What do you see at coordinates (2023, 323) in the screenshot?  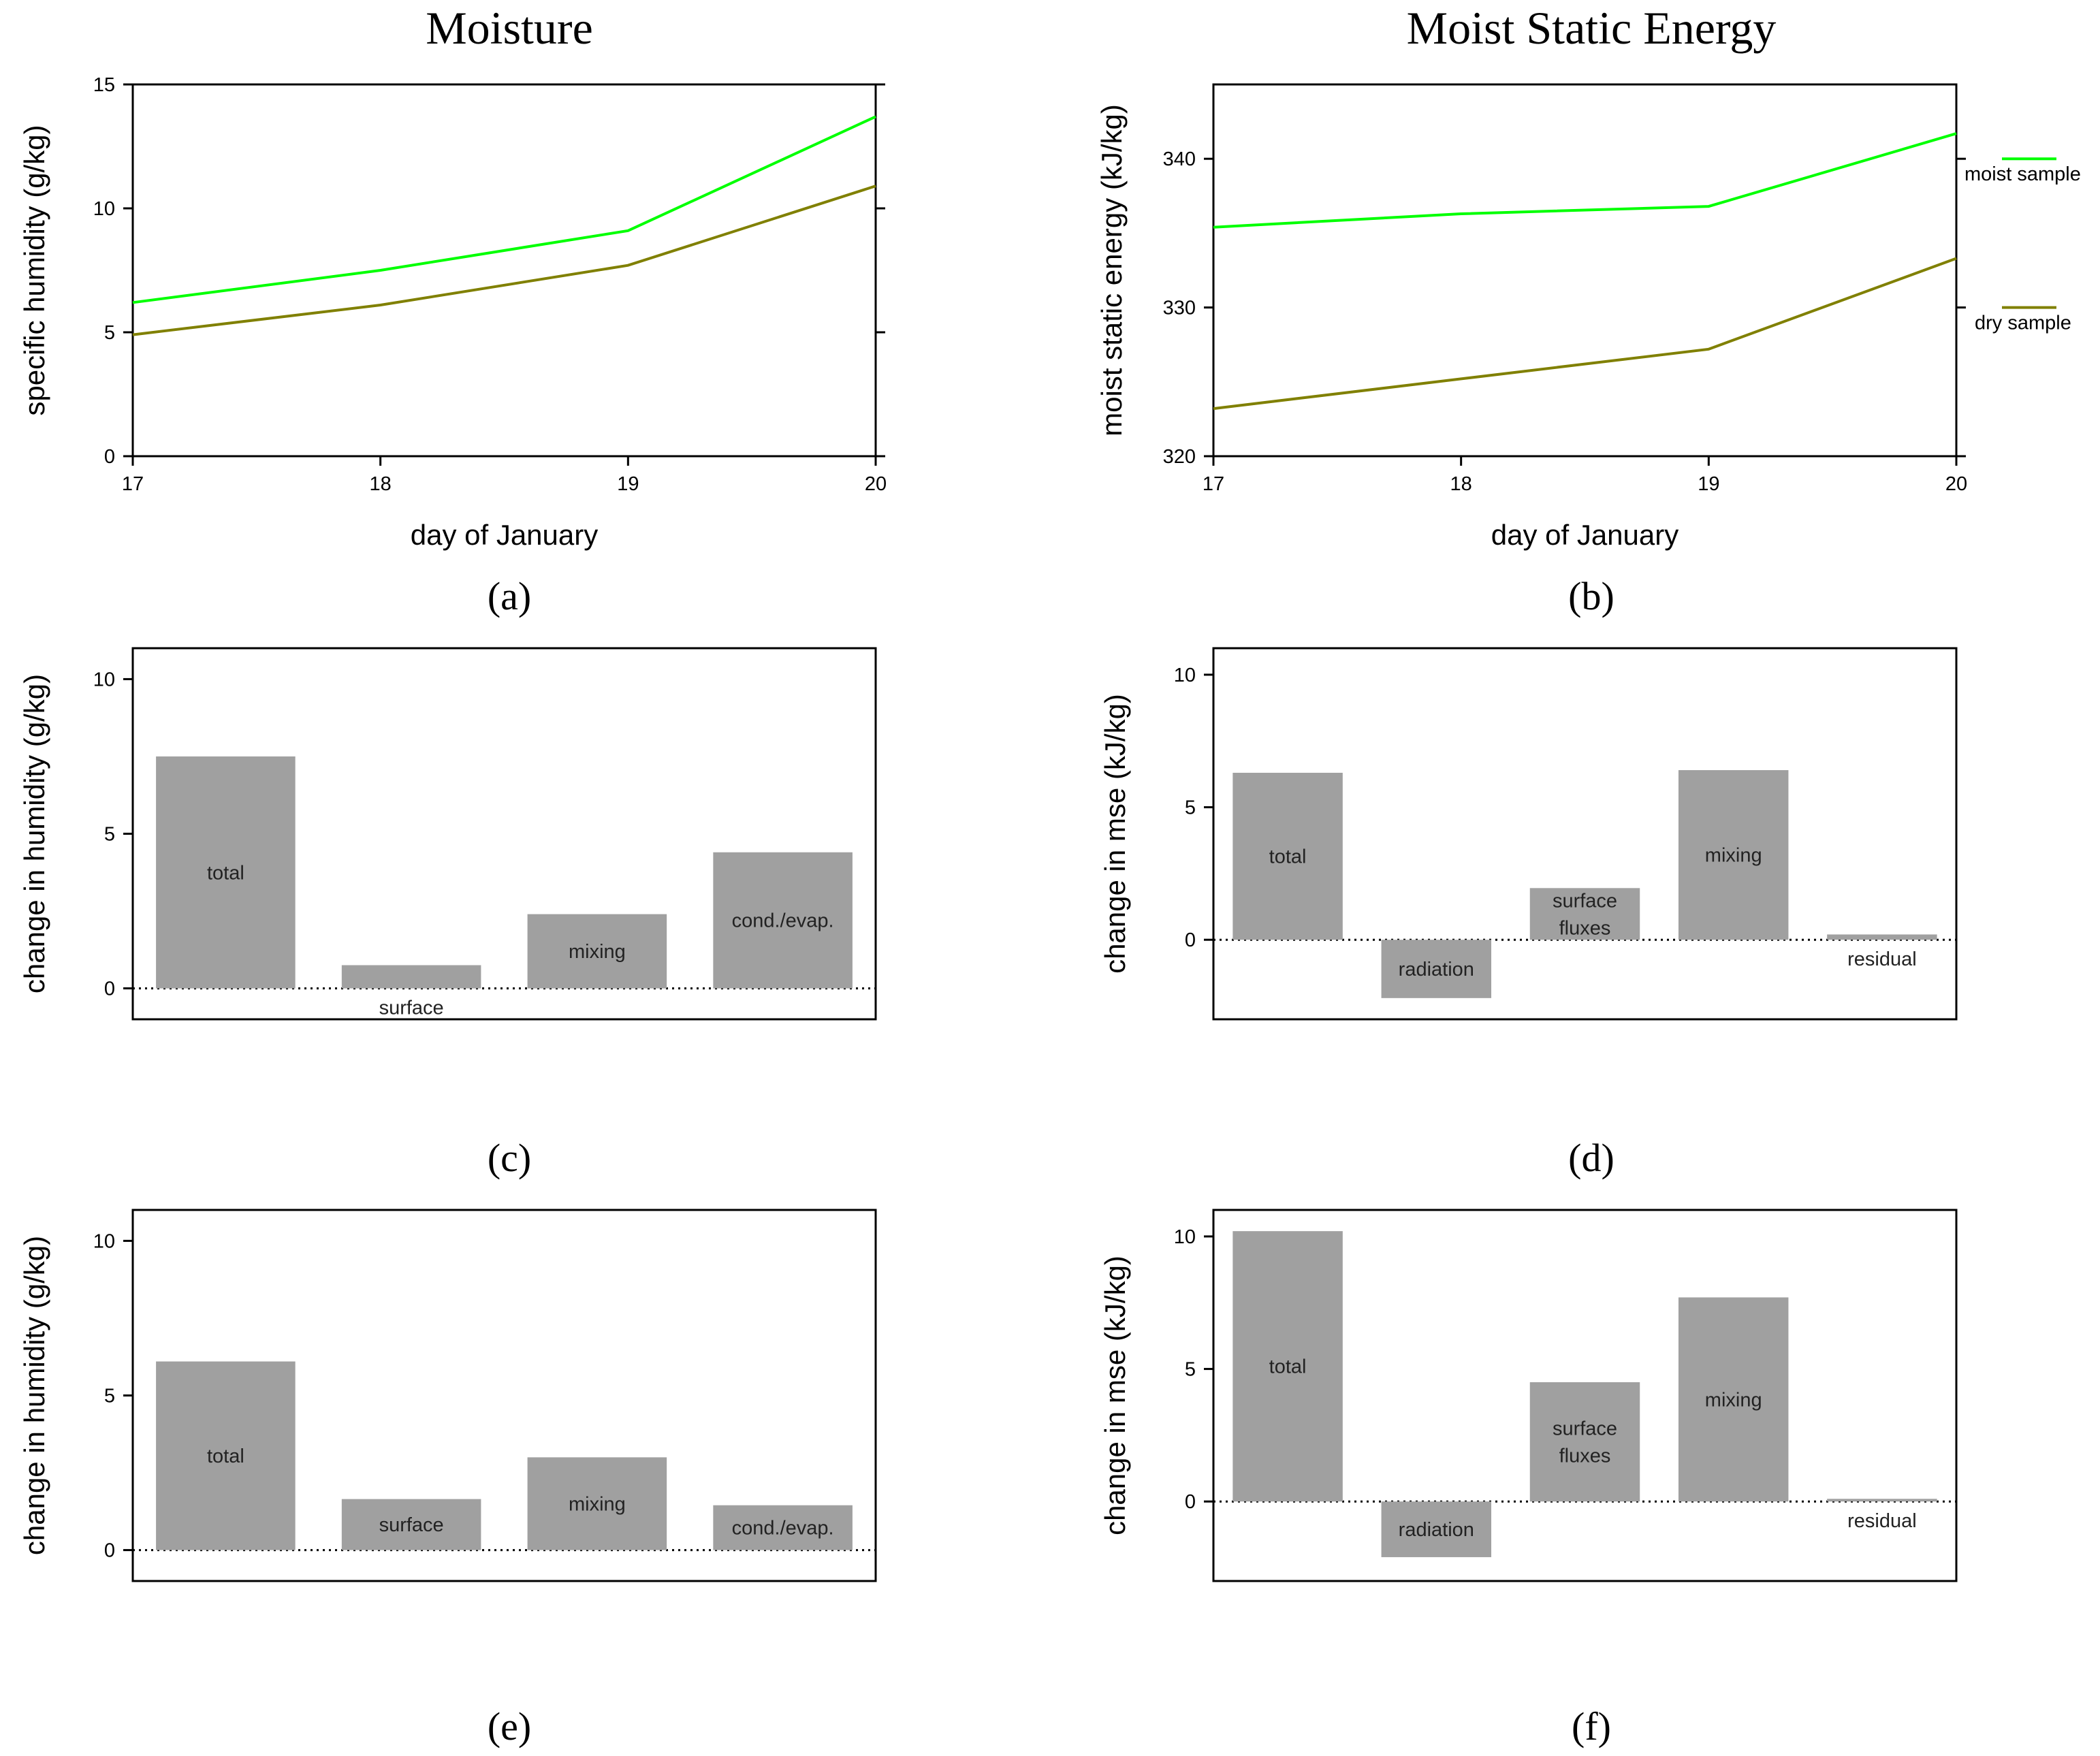 I see `legend-label-dry: dry sample` at bounding box center [2023, 323].